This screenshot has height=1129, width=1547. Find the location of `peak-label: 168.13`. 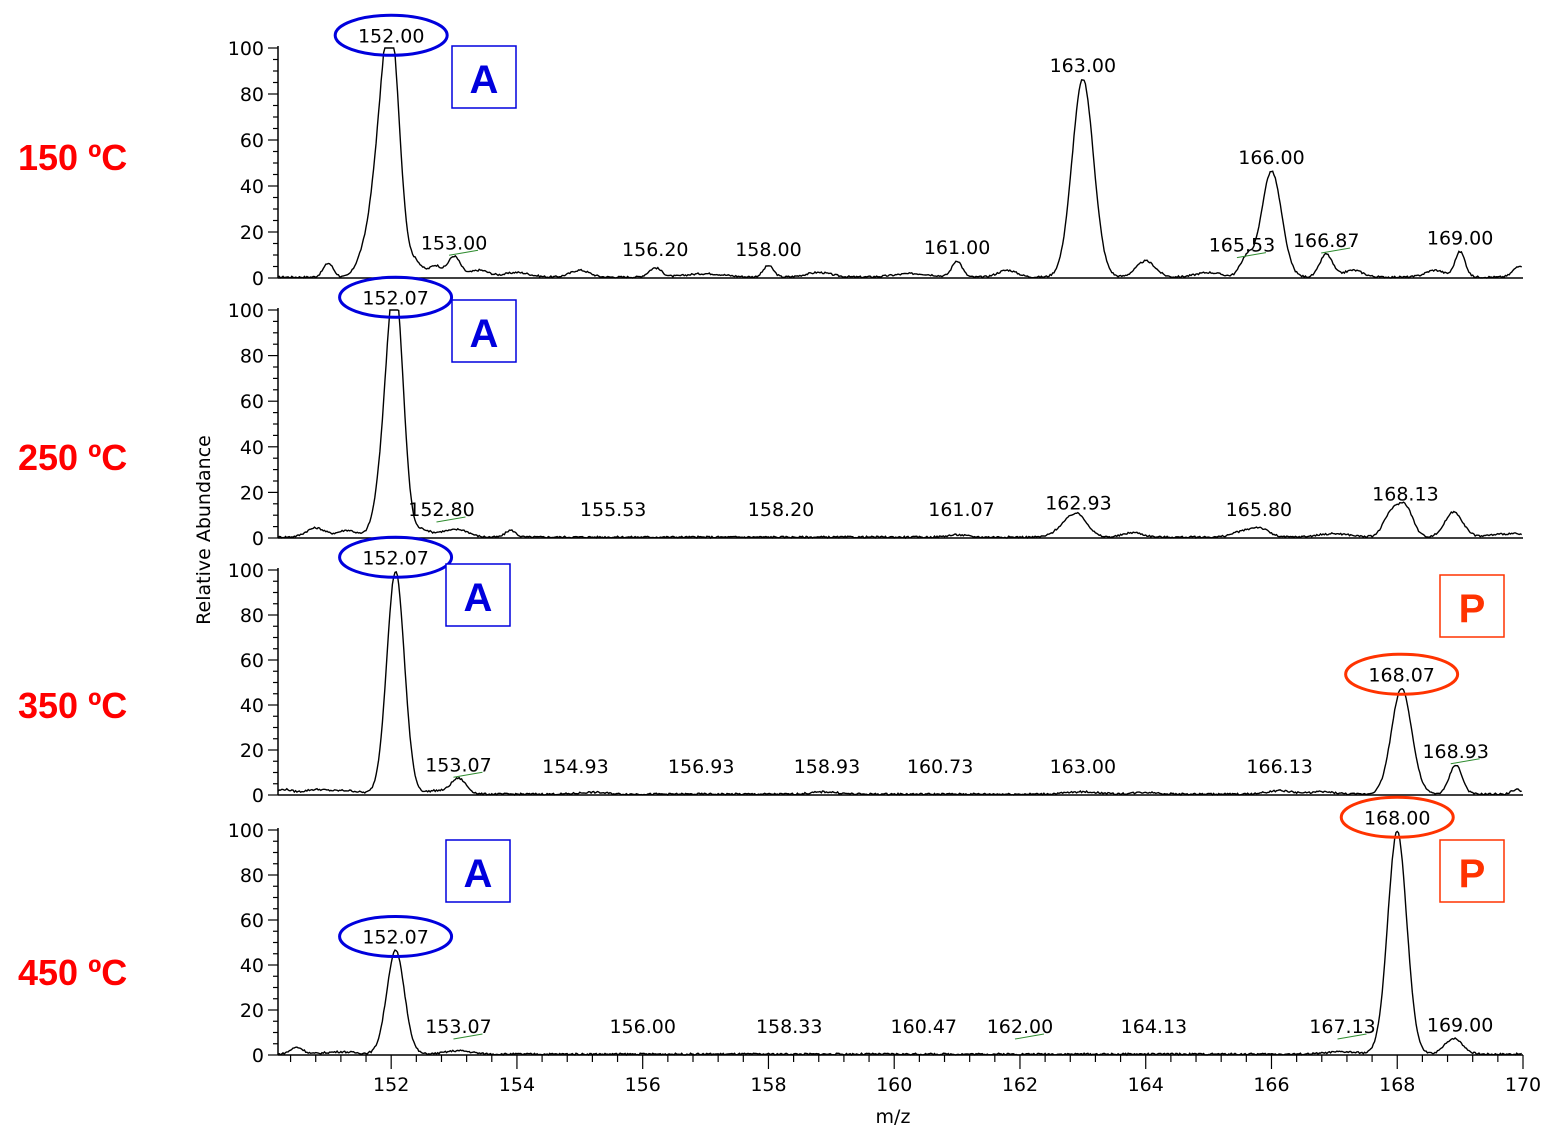

peak-label: 168.13 is located at coordinates (1405, 494).